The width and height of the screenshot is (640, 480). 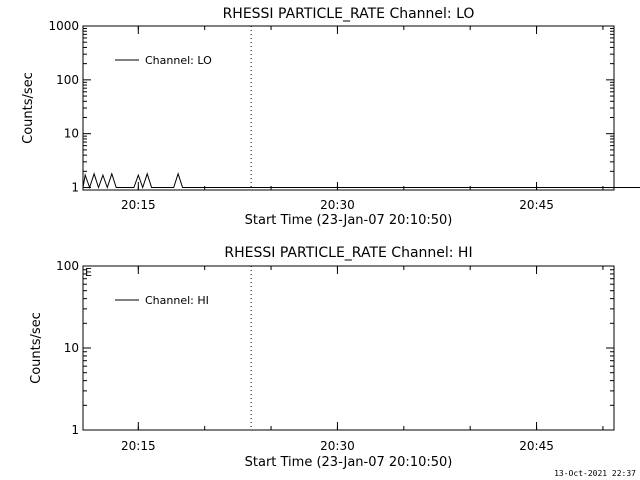 What do you see at coordinates (36, 348) in the screenshot?
I see `y-axis-label-1: Counts/sec` at bounding box center [36, 348].